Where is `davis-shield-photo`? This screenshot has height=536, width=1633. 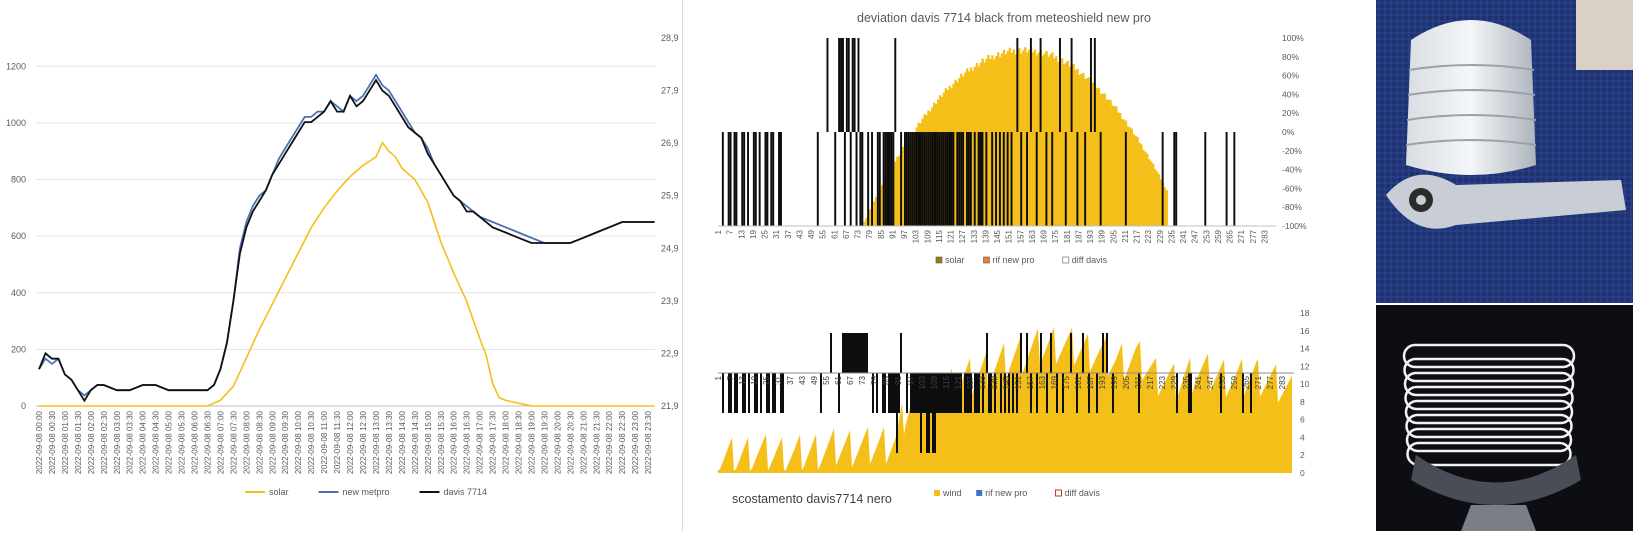
davis-shield-photo is located at coordinates (1504, 418).